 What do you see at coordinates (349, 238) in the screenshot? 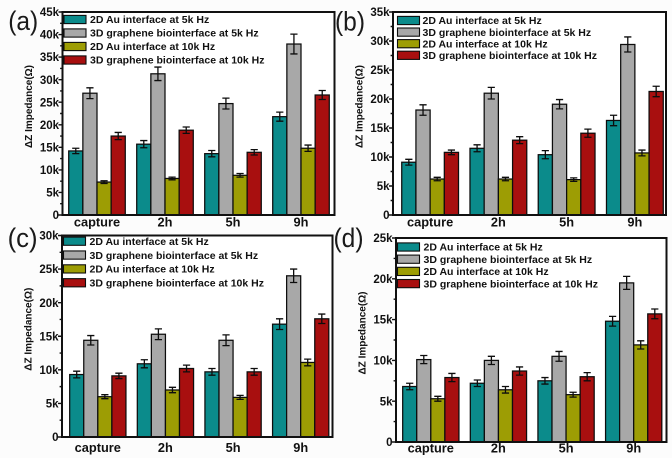
I see `svg-text: (d)` at bounding box center [349, 238].